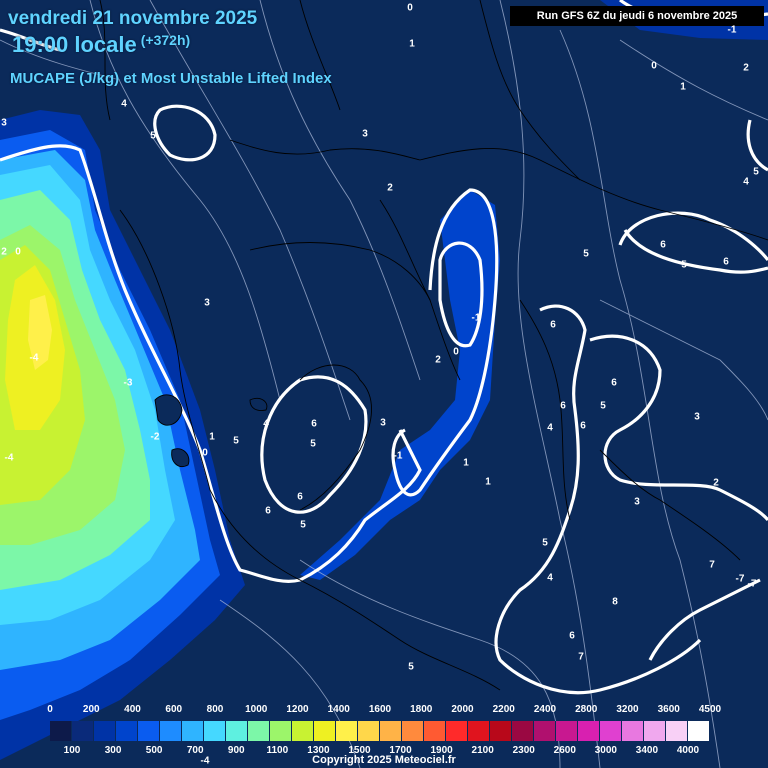  I want to click on legend-tick-label: 900, so click(236, 750).